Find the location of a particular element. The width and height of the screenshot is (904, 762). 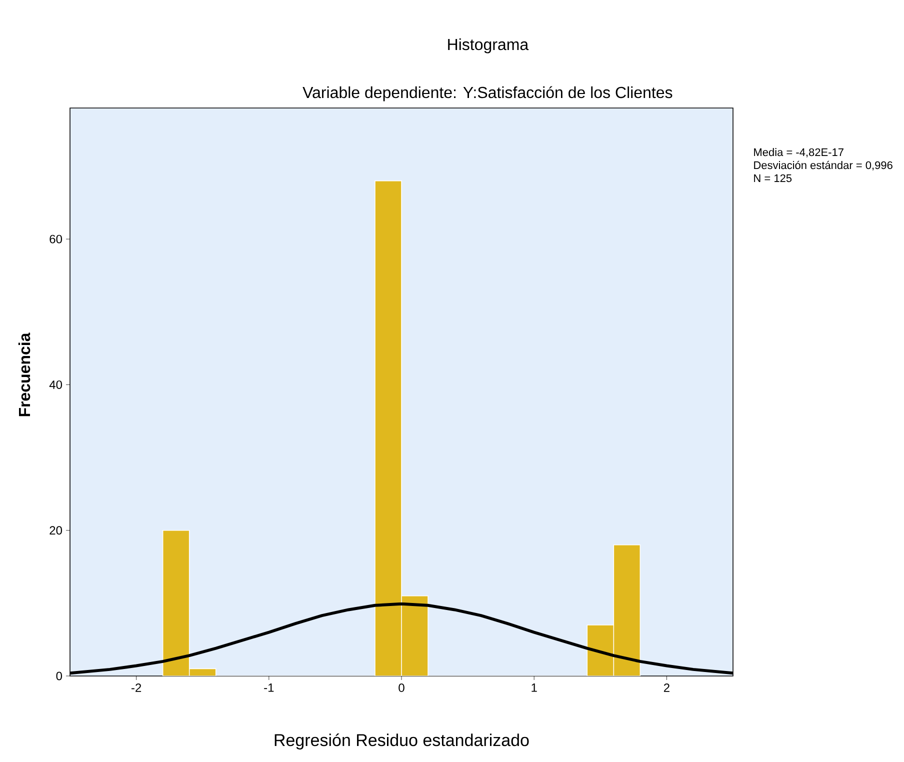

x-tick-label: -1 is located at coordinates (269, 688).